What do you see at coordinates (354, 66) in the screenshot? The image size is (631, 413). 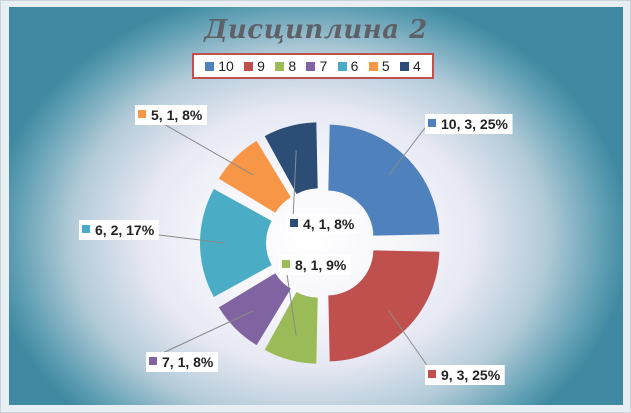 I see `legend-label: 6` at bounding box center [354, 66].